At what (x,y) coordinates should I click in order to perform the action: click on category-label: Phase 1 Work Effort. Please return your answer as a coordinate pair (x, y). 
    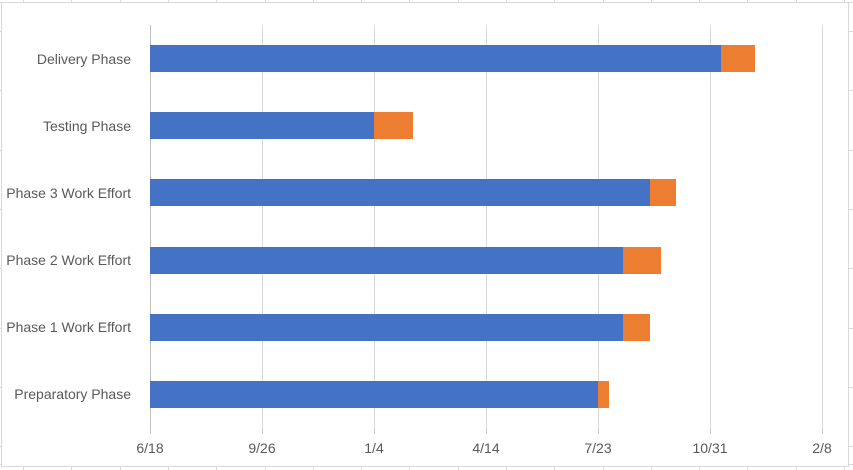
    Looking at the image, I should click on (68, 327).